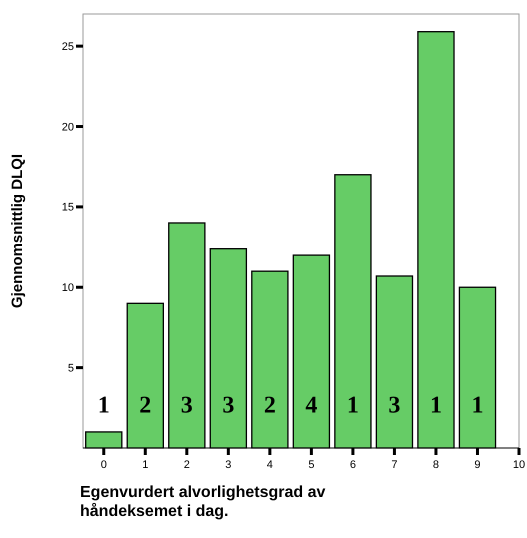 The height and width of the screenshot is (538, 527). Describe the element at coordinates (68, 288) in the screenshot. I see `y-tick-label: 10` at that location.